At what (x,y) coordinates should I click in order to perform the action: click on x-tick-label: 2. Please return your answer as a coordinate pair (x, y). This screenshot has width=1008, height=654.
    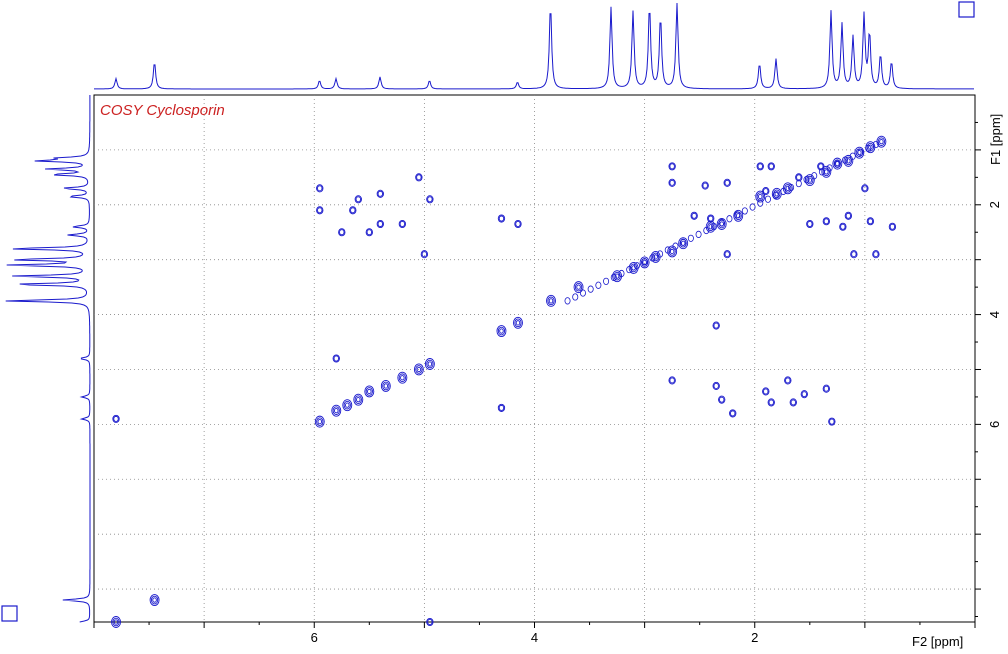
    Looking at the image, I should click on (754, 637).